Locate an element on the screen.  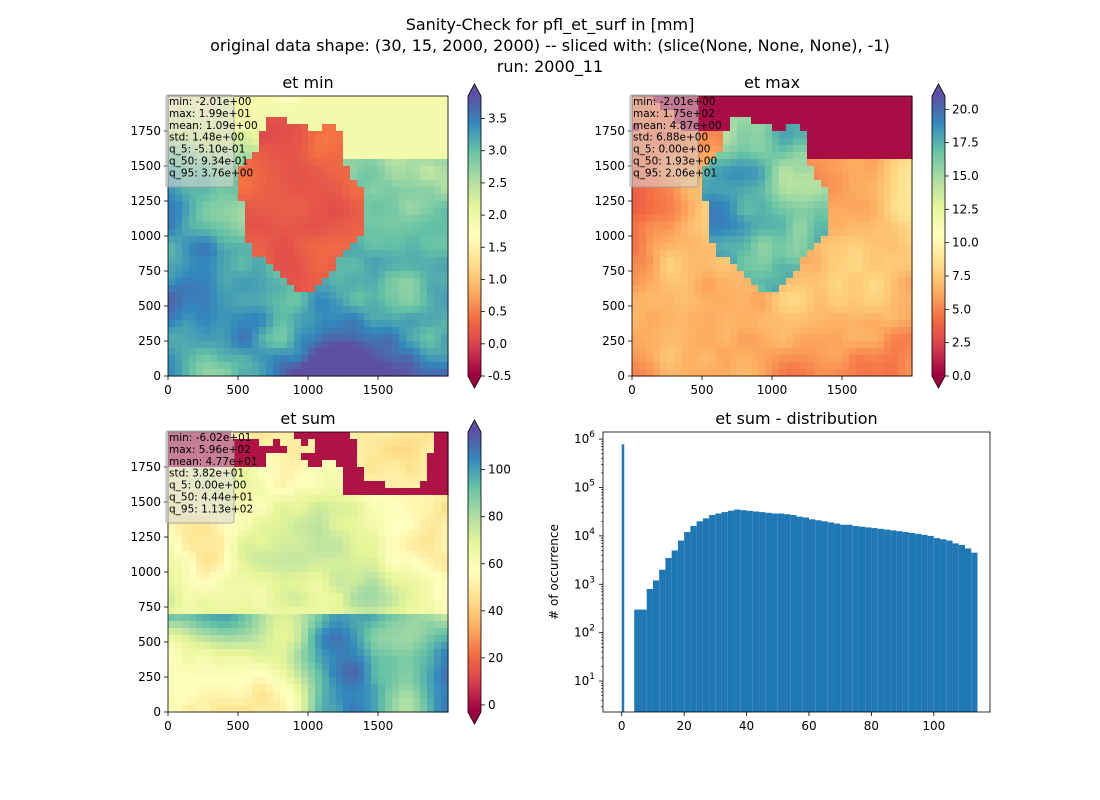
colorbar-tick-label: 15.0 is located at coordinates (965, 176).